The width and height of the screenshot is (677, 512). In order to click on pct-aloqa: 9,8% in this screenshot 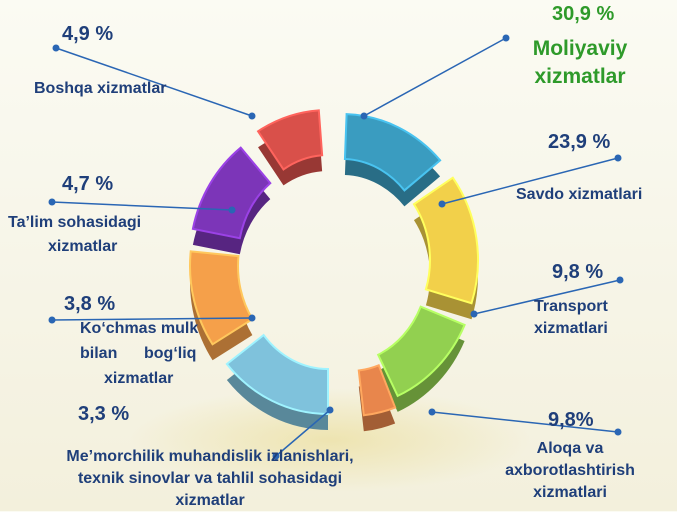, I will do `click(571, 420)`.